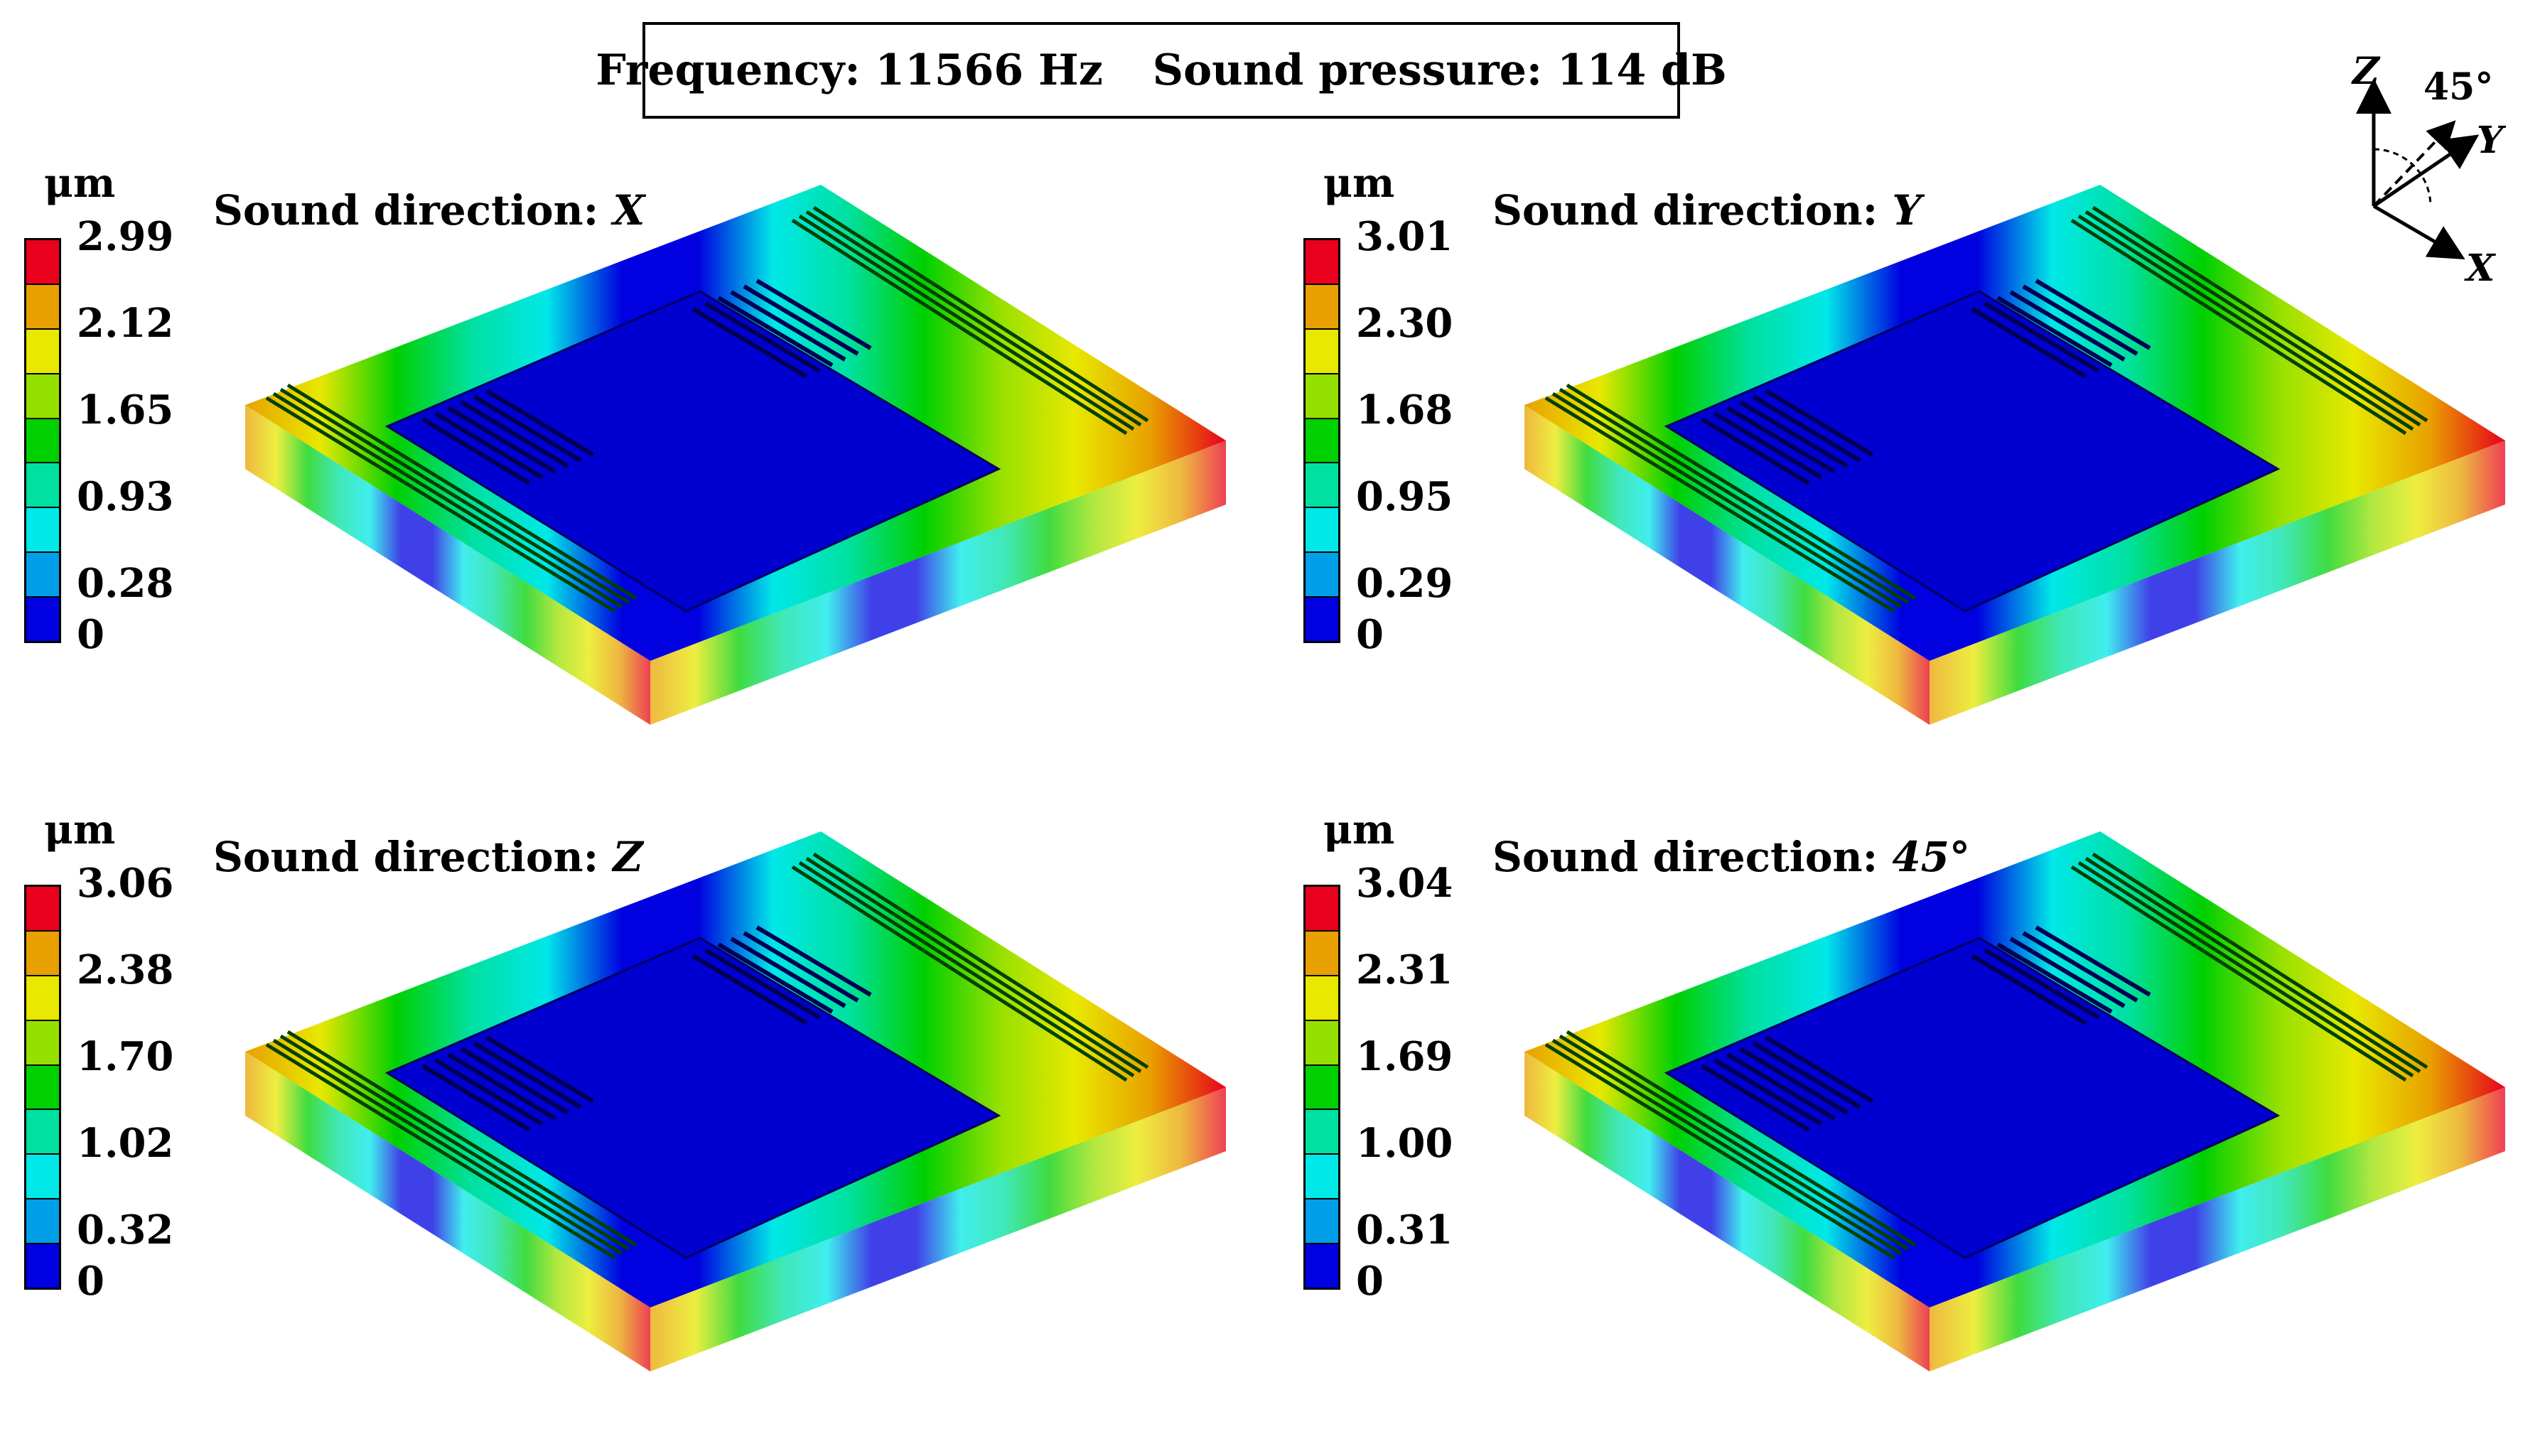 This screenshot has width=2540, height=1456. What do you see at coordinates (428, 857) in the screenshot?
I see `panel-title: Sound direction: Z` at bounding box center [428, 857].